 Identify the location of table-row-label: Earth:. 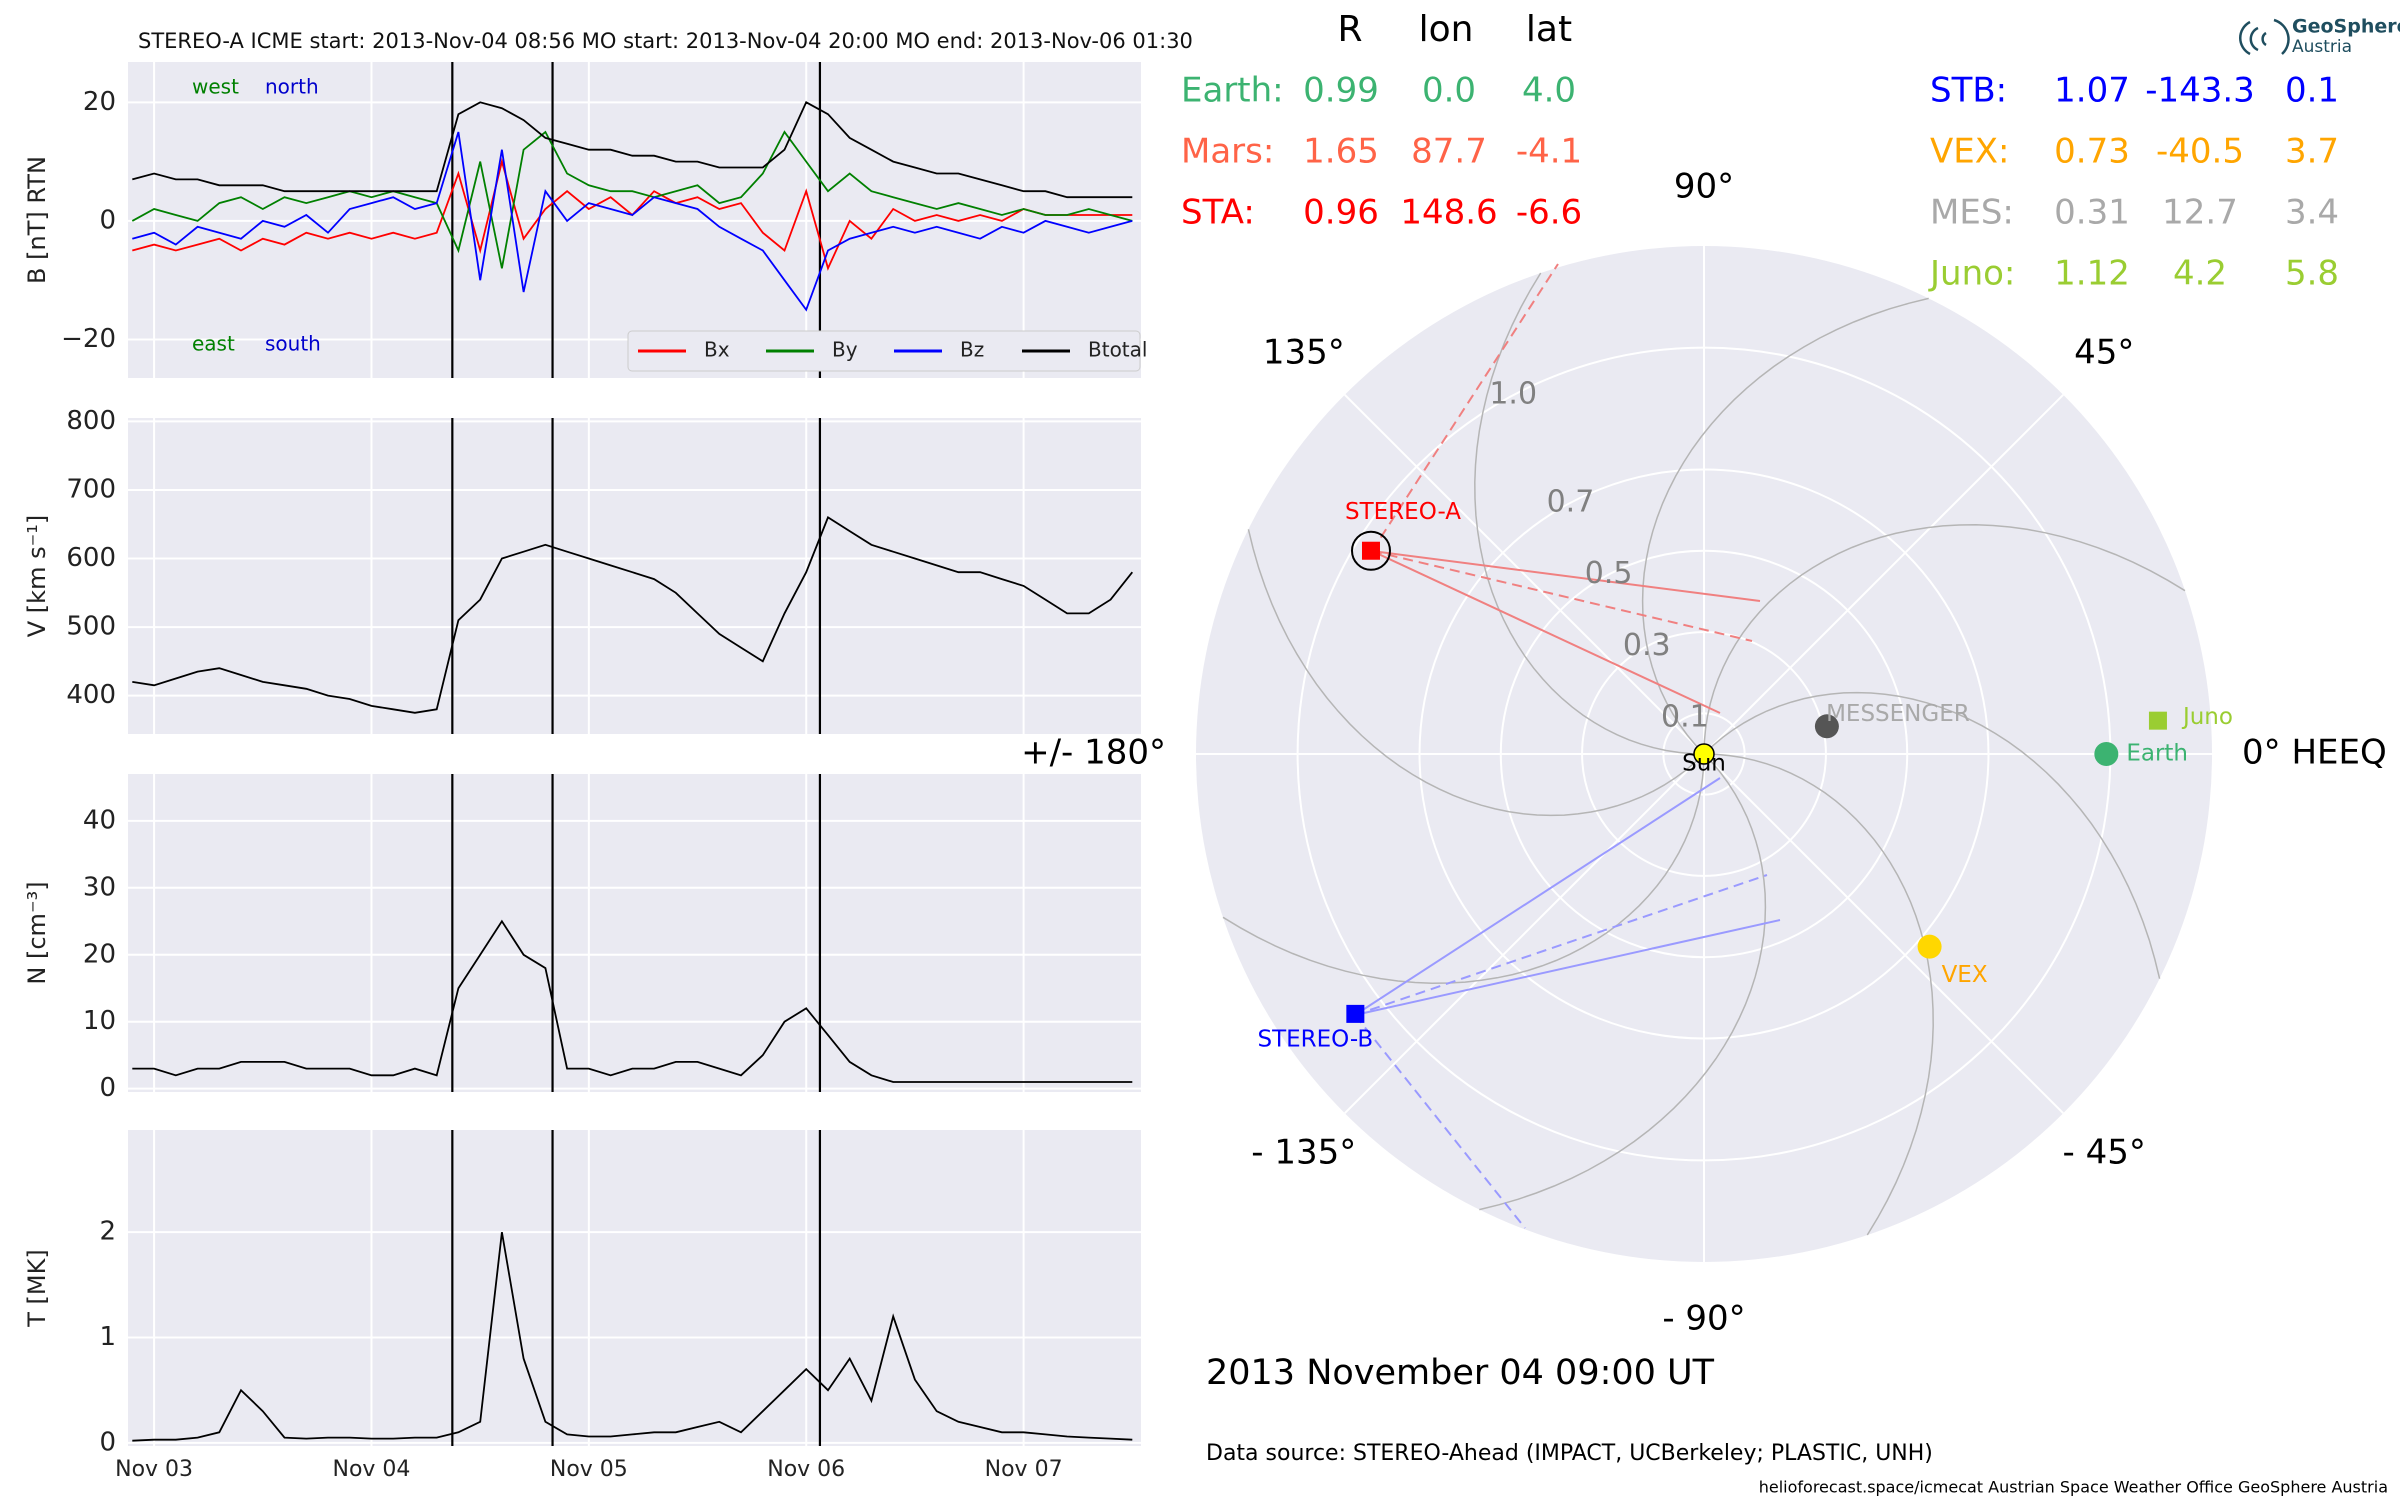
(1232, 91).